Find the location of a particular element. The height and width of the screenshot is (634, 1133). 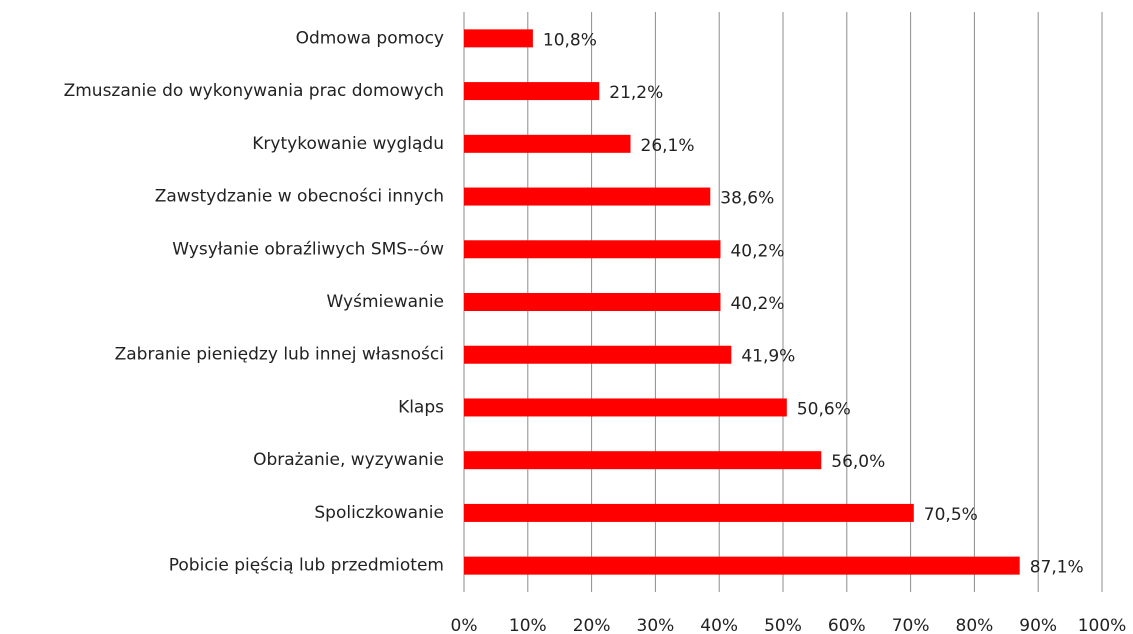

x-tick-label: 90% is located at coordinates (1038, 625).